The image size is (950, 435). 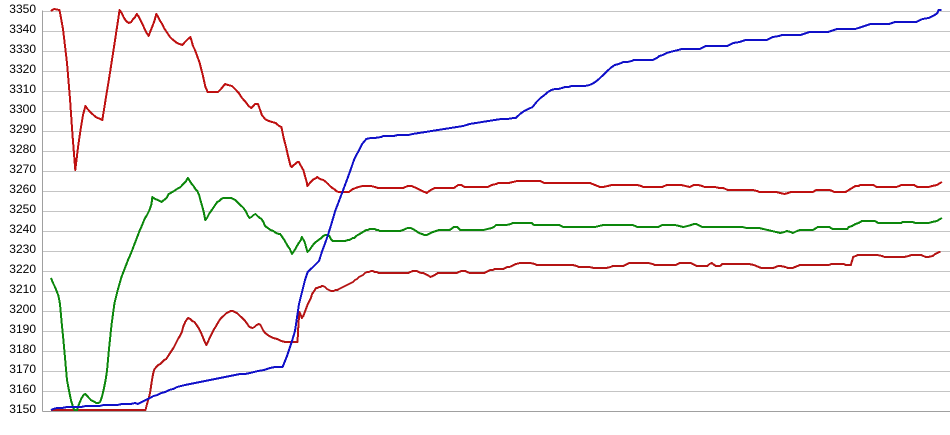 What do you see at coordinates (22, 389) in the screenshot?
I see `svg-text: 3160` at bounding box center [22, 389].